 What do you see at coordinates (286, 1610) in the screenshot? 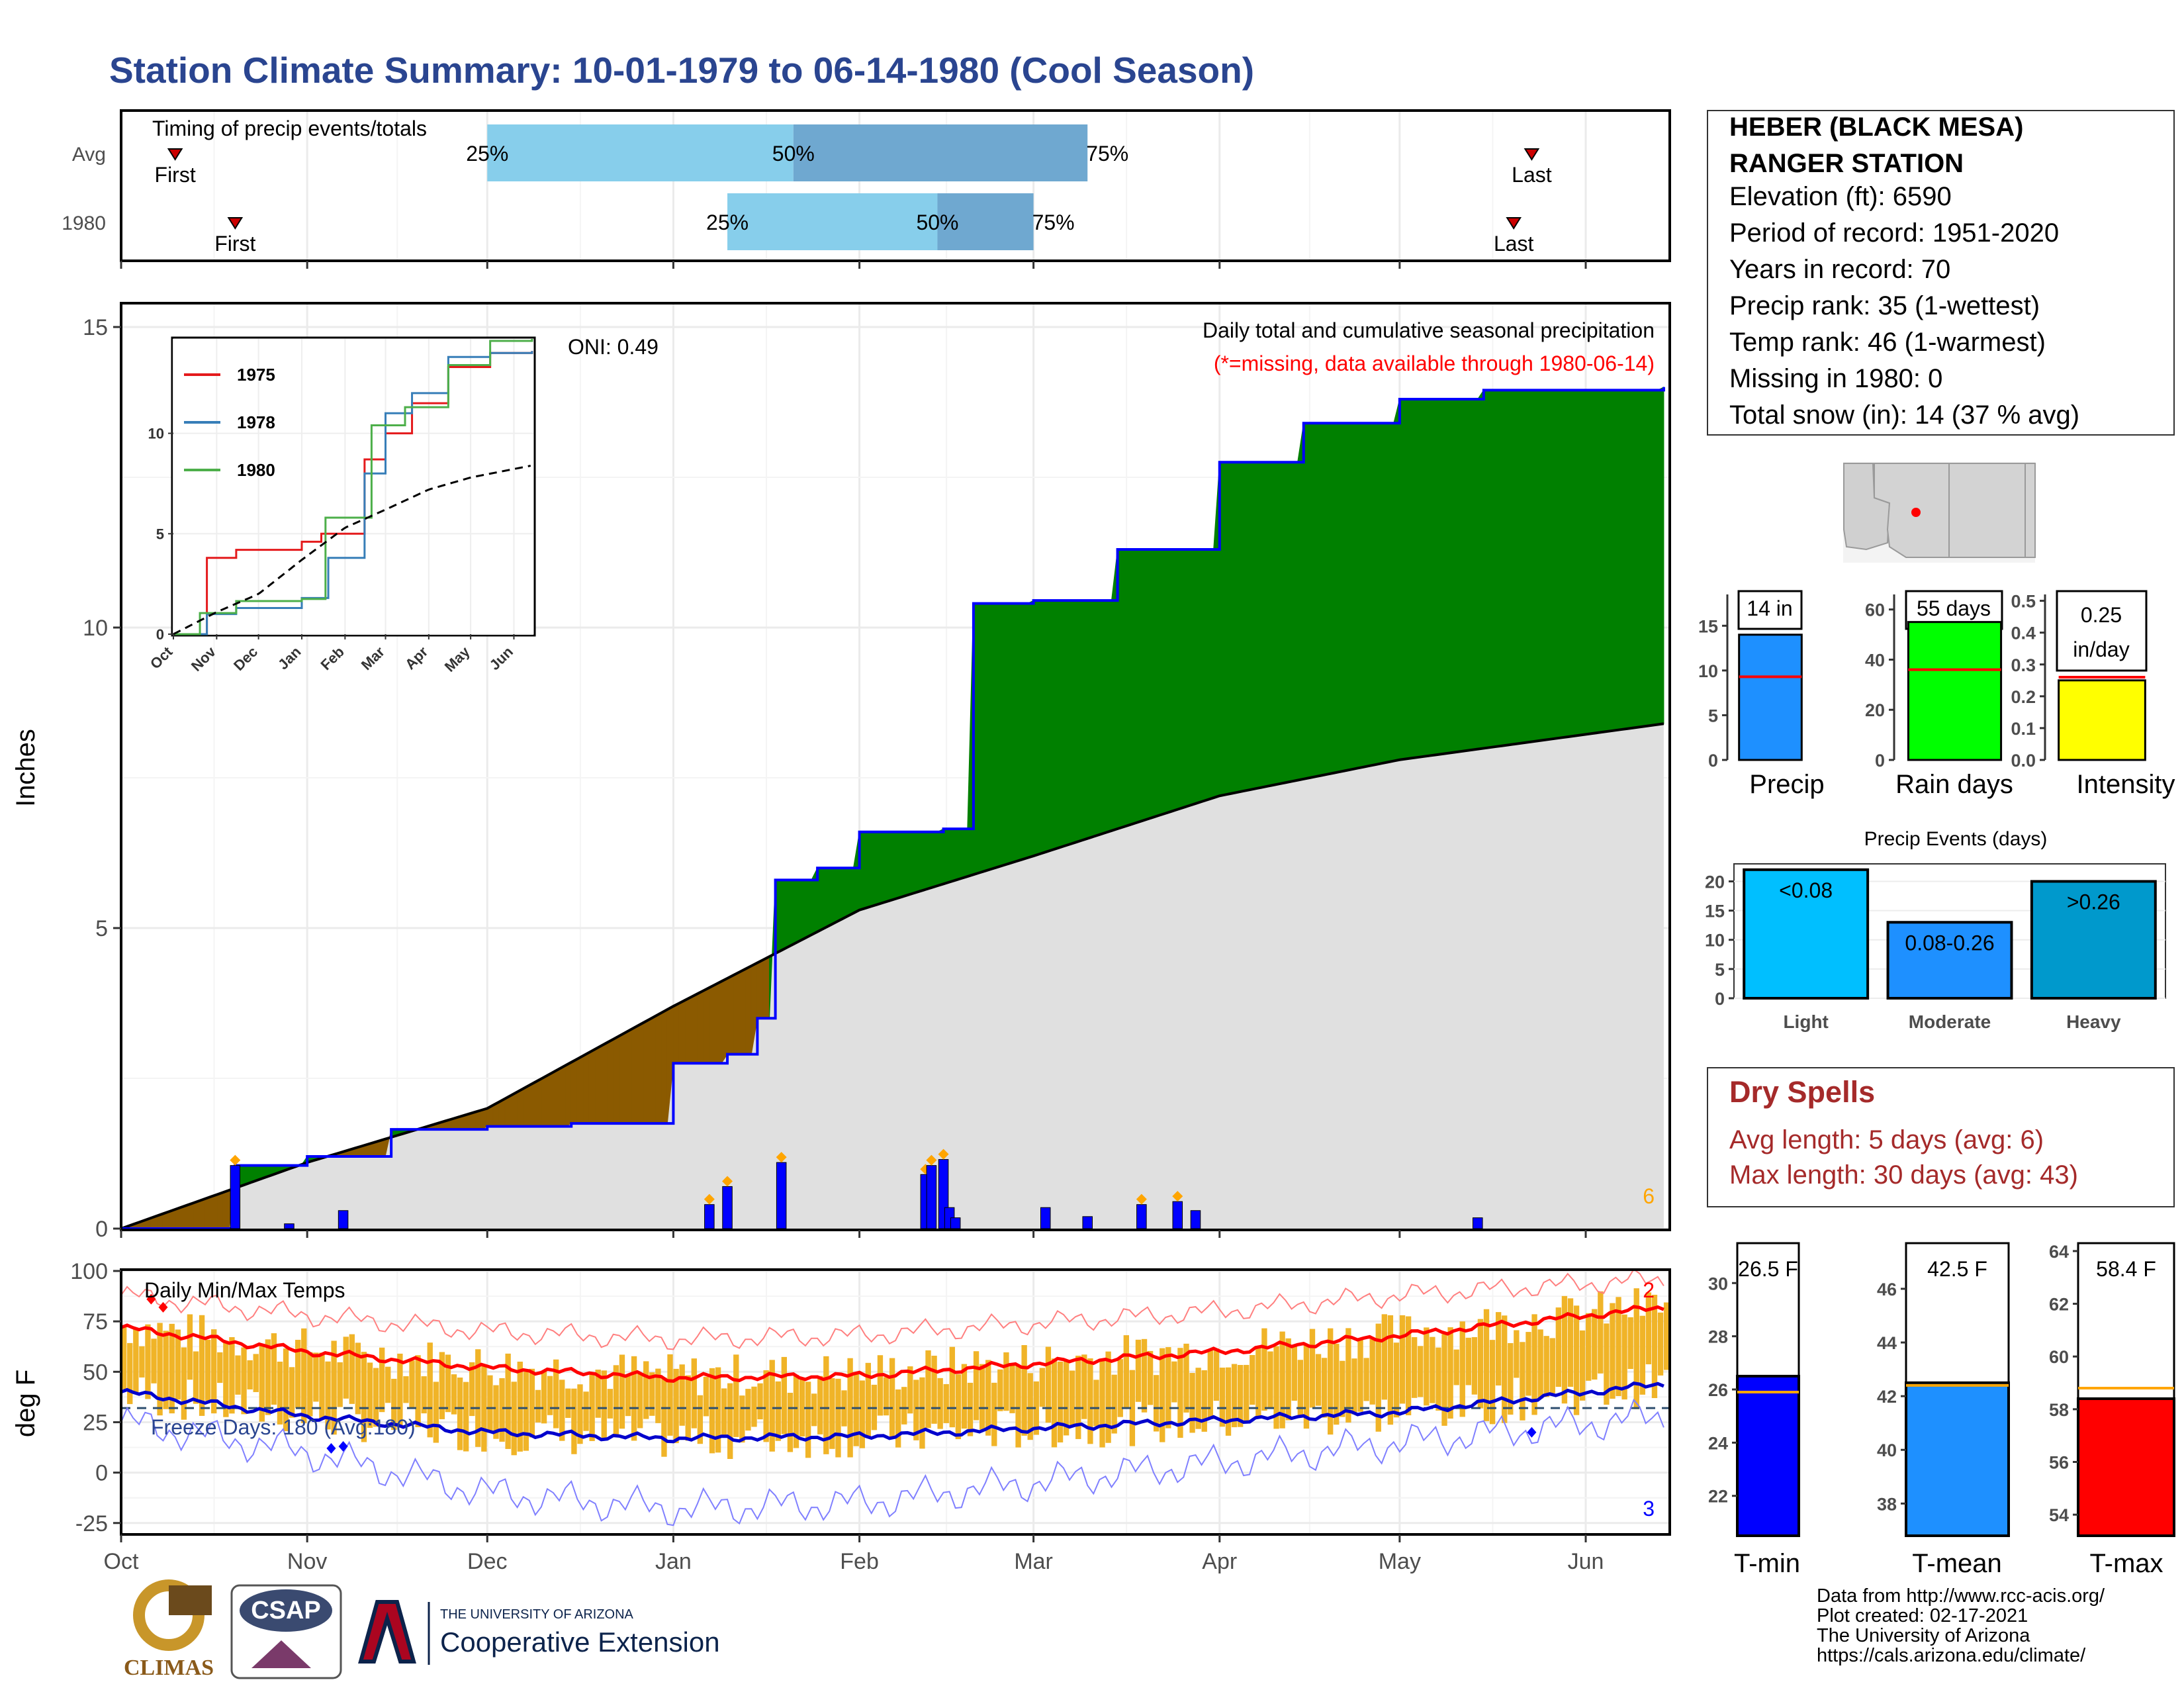
I see `csap-logo-text: CSAP` at bounding box center [286, 1610].